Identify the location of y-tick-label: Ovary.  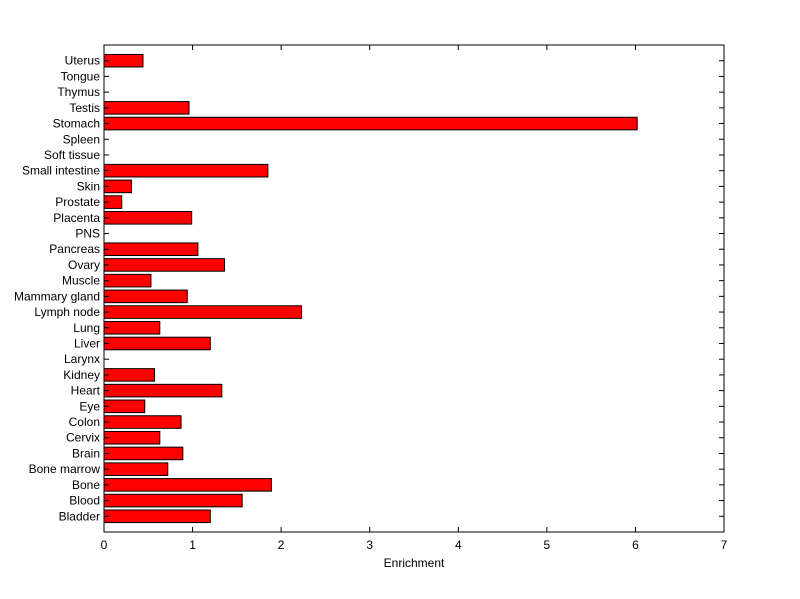
(84, 265).